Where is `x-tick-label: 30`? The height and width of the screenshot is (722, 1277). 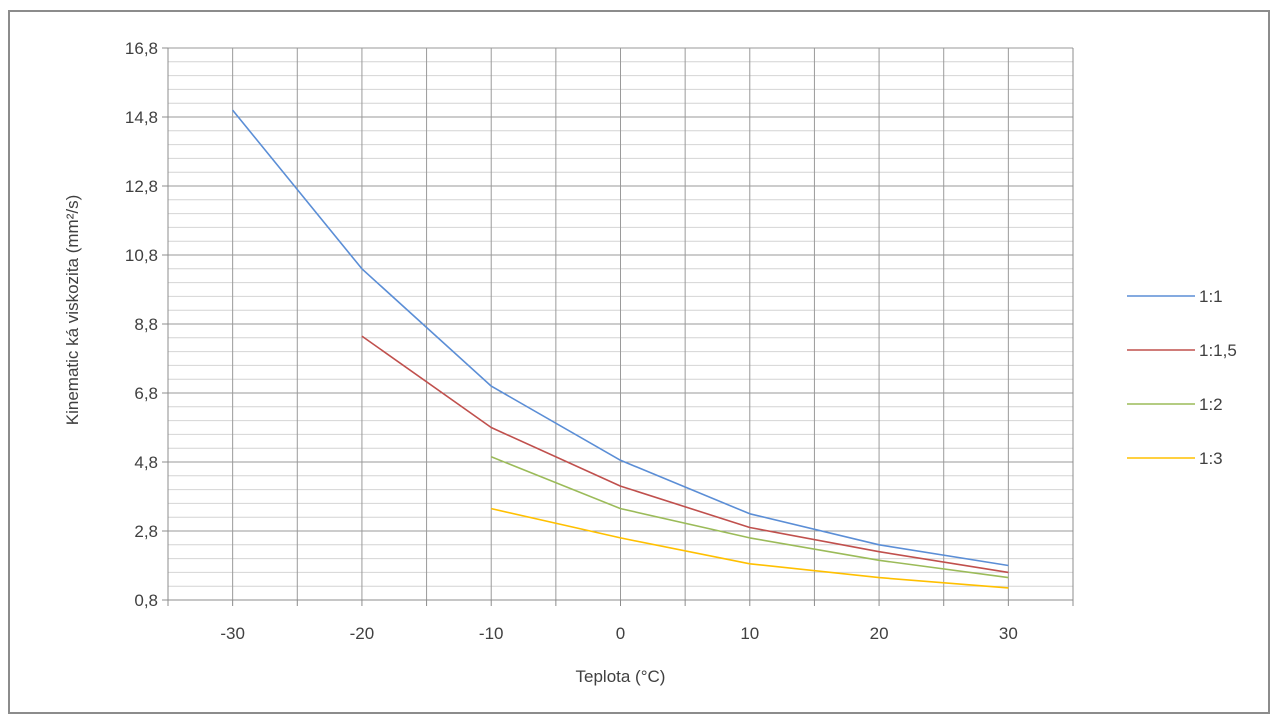
x-tick-label: 30 is located at coordinates (1008, 633).